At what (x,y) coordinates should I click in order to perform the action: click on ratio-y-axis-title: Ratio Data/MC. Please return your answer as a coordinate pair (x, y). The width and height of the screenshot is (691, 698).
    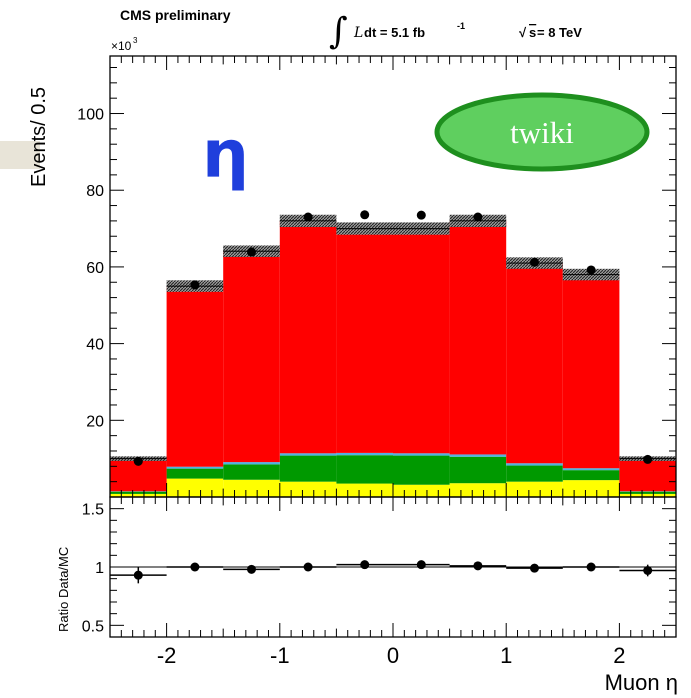
    Looking at the image, I should click on (63, 589).